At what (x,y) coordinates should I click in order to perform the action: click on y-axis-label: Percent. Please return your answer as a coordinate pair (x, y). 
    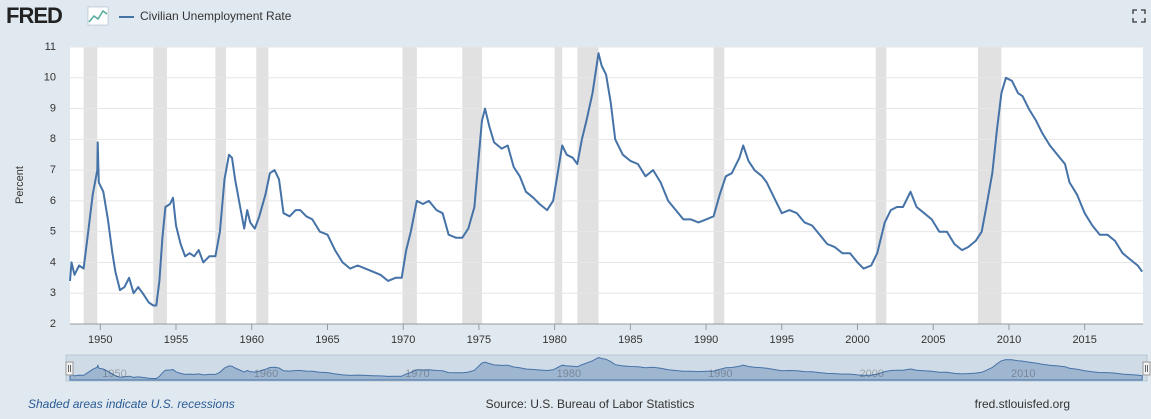
    Looking at the image, I should click on (20, 185).